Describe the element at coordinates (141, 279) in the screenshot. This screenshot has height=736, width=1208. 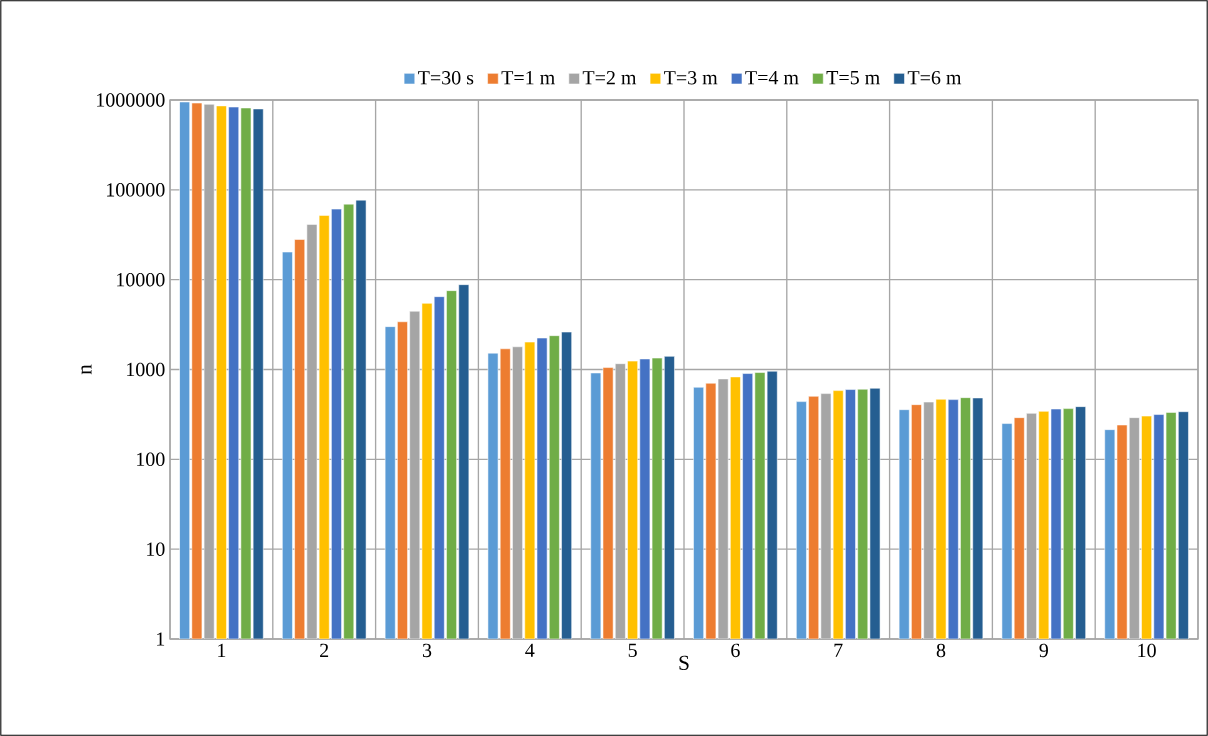
I see `y-tick-label: 10000` at that location.